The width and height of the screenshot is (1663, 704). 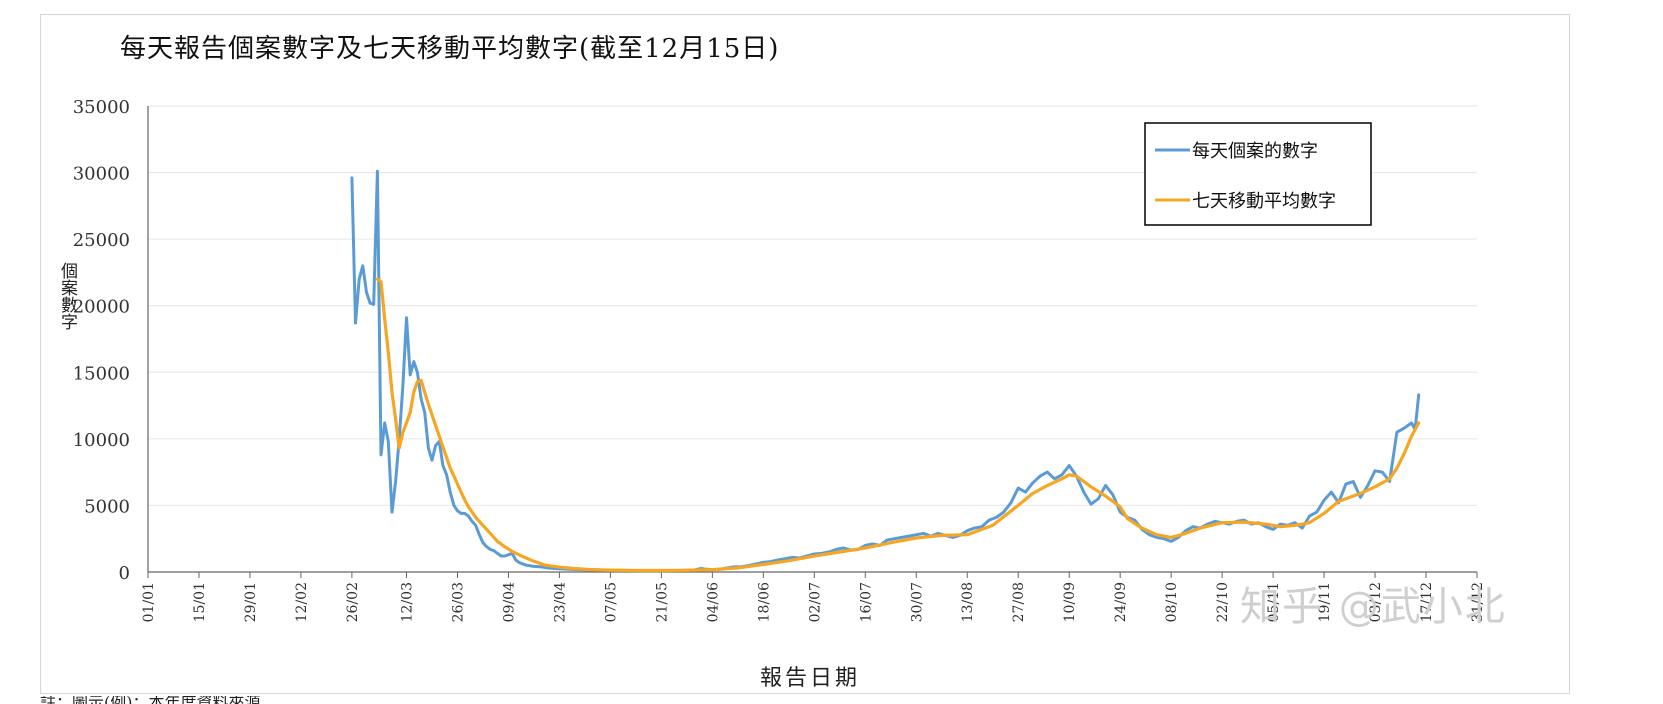 I want to click on x-tick-label: 23/04, so click(x=560, y=602).